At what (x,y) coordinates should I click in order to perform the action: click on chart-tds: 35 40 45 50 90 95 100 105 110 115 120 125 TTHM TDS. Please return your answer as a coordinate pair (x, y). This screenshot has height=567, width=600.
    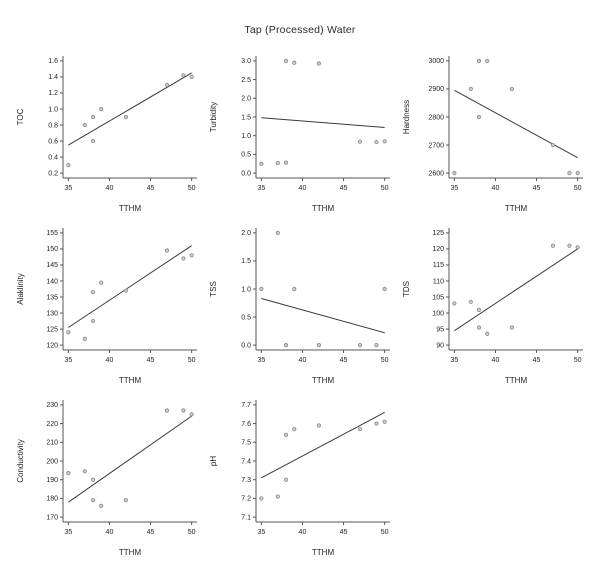
    Looking at the image, I should click on (492, 306).